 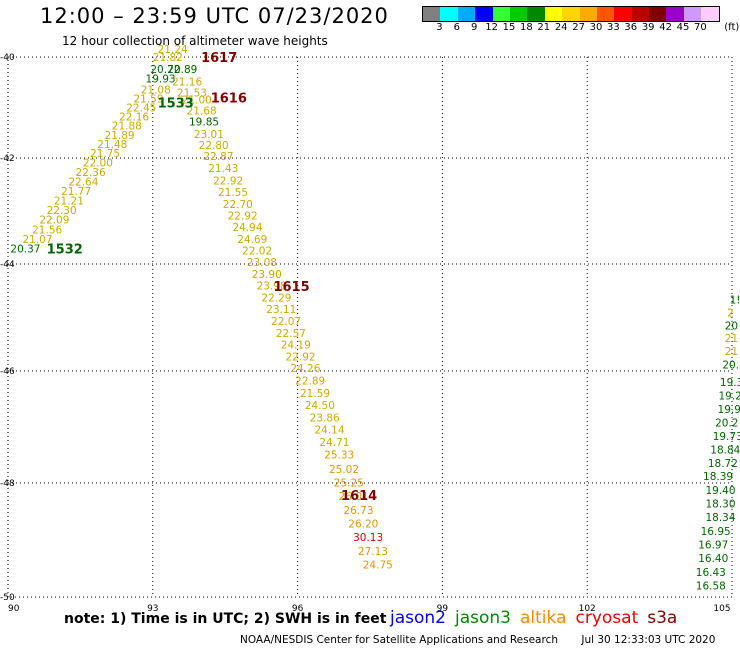 I want to click on satellite-jason2: jason2, so click(x=418, y=618).